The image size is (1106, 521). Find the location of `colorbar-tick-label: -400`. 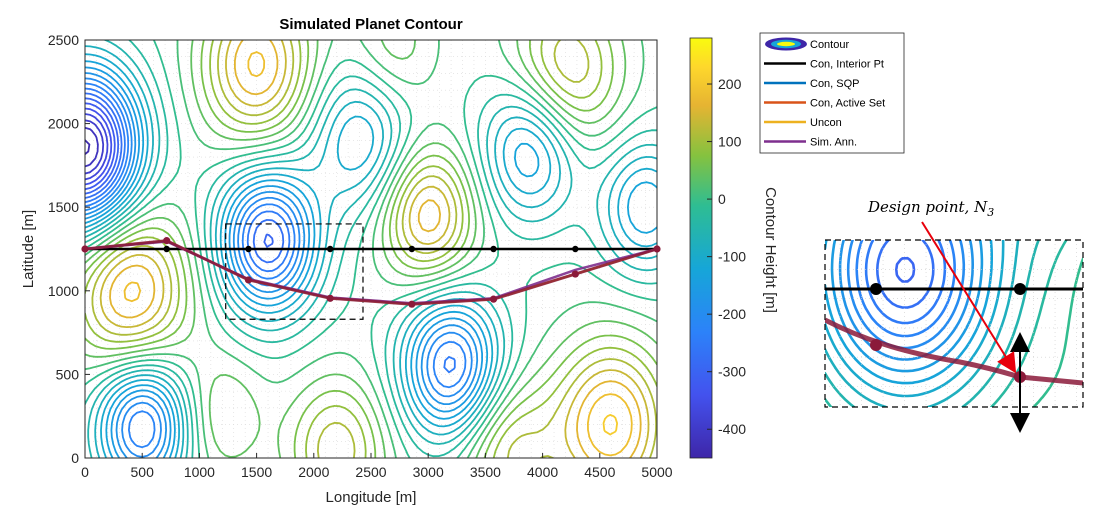

colorbar-tick-label: -400 is located at coordinates (732, 429).